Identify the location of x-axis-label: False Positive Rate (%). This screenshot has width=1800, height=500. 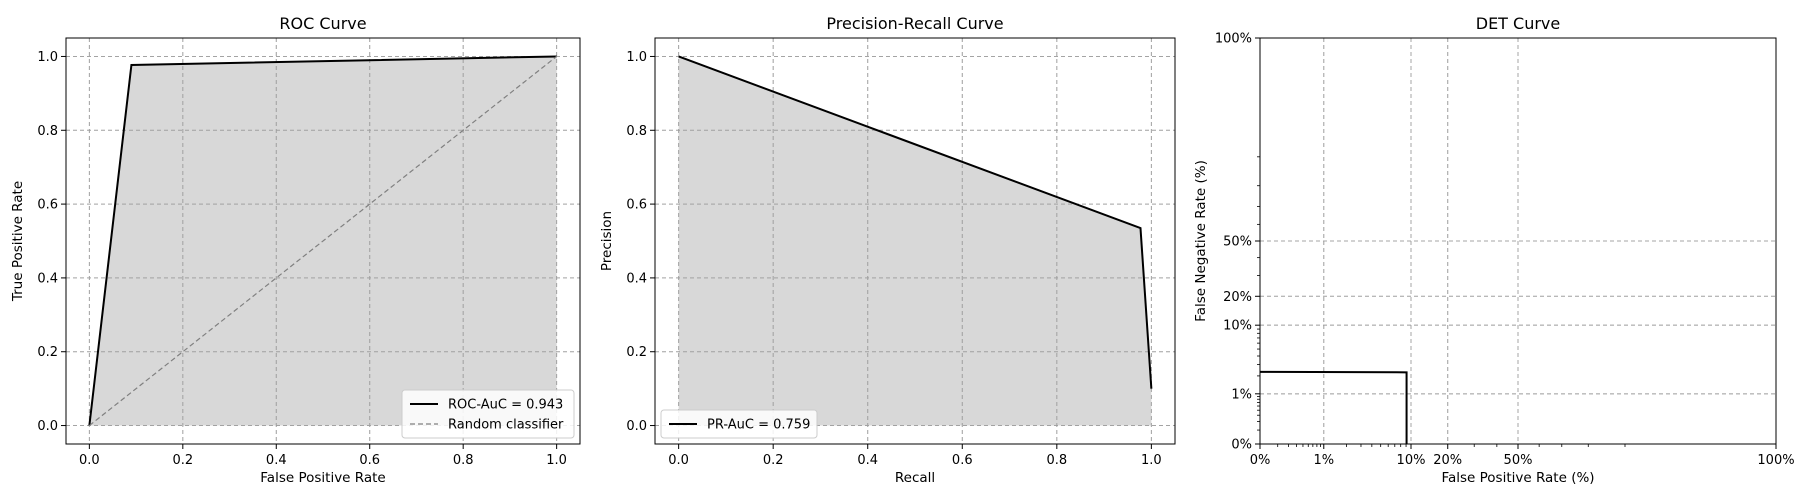
(1517, 478).